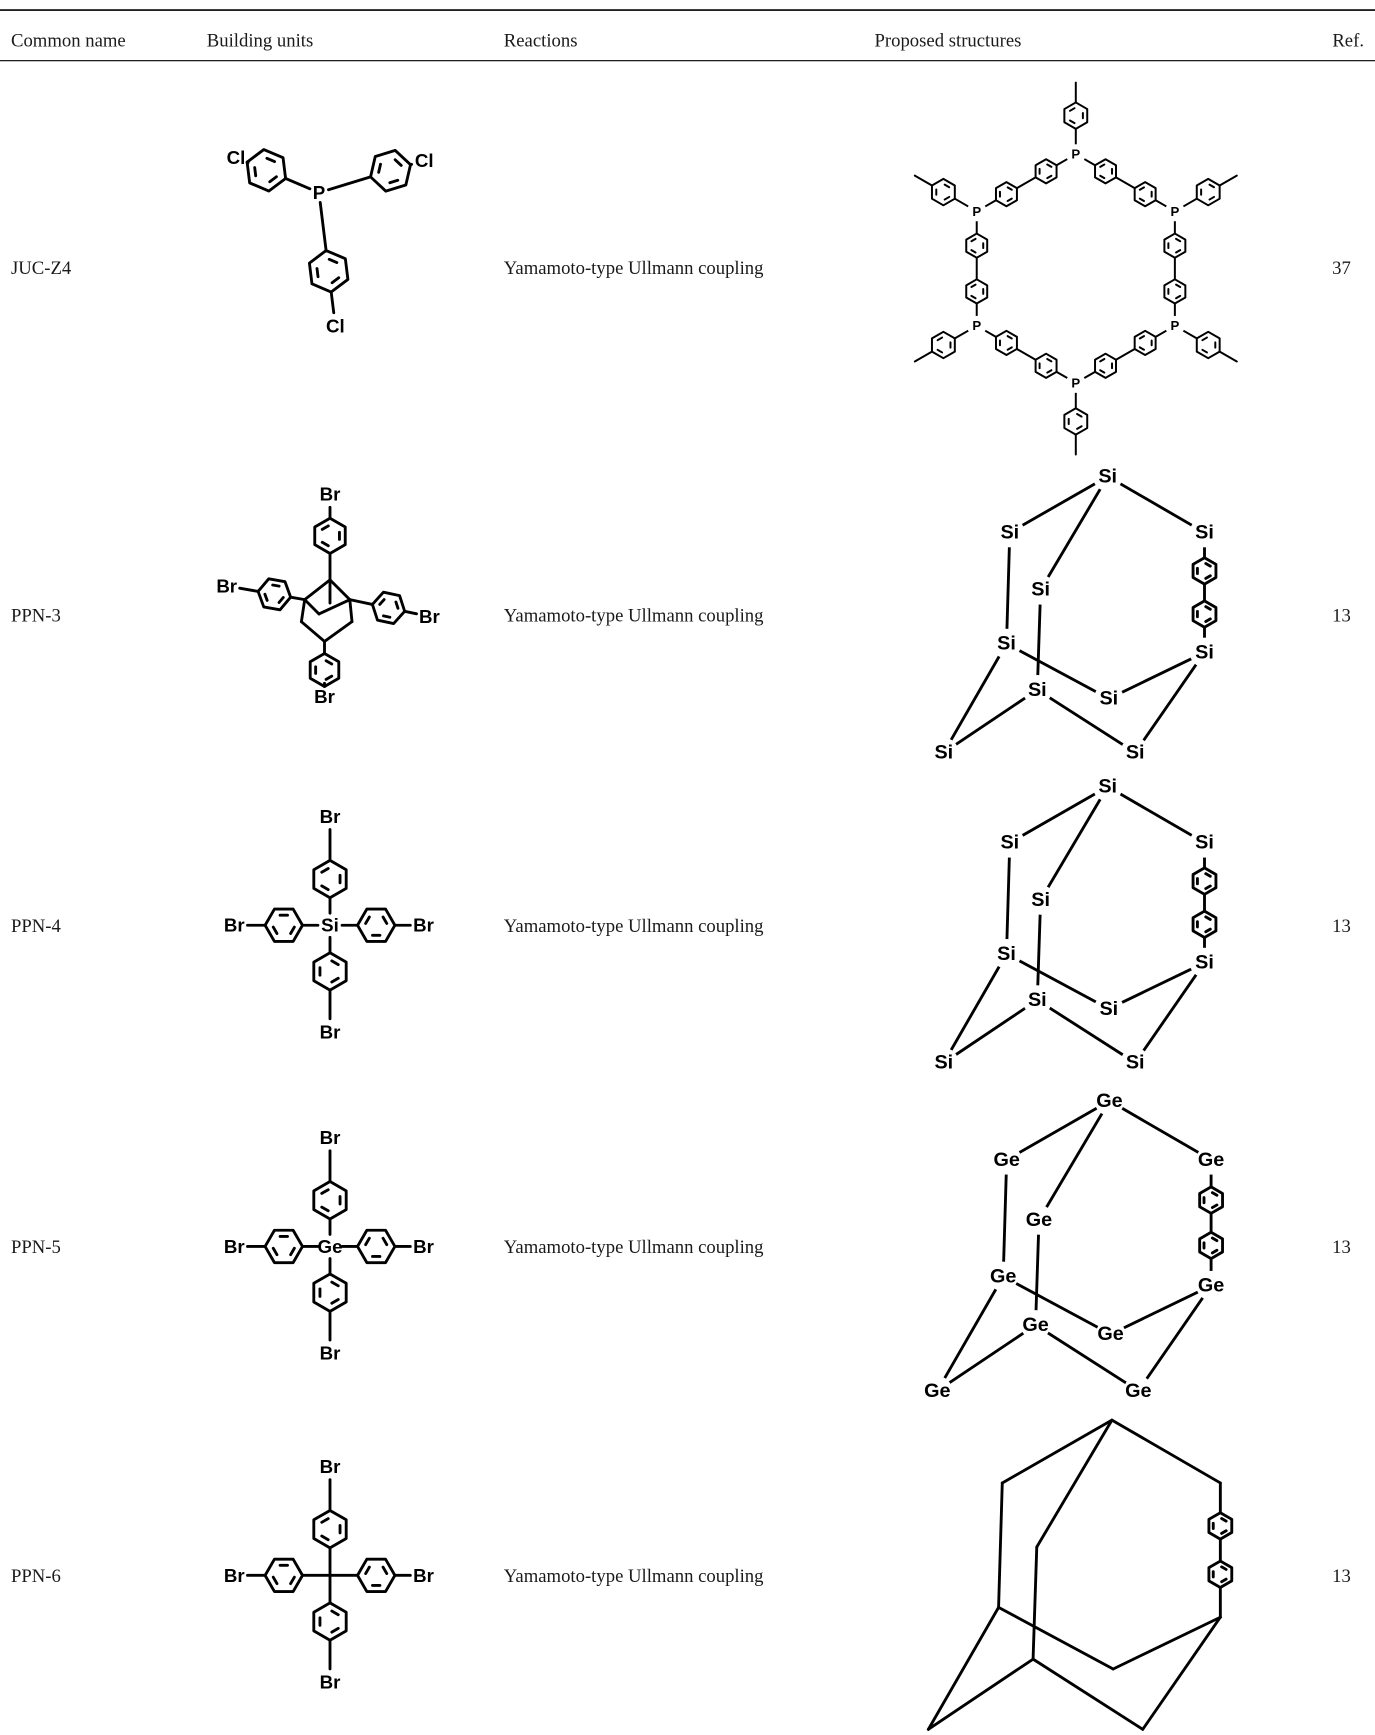  I want to click on common-name: JUC-Z4, so click(41, 268).